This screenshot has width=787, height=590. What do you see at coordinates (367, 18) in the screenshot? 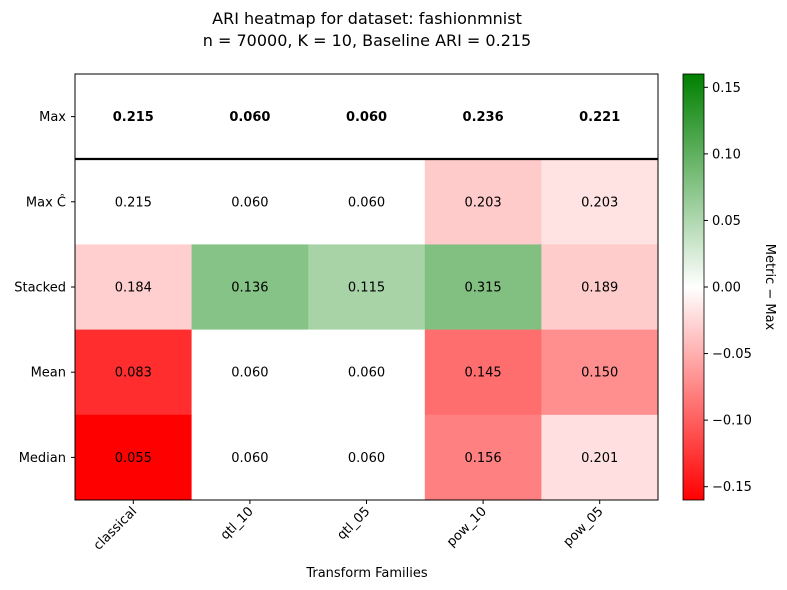
I see `chart-title-line1: ARI heatmap for dataset: fashionmnist` at bounding box center [367, 18].